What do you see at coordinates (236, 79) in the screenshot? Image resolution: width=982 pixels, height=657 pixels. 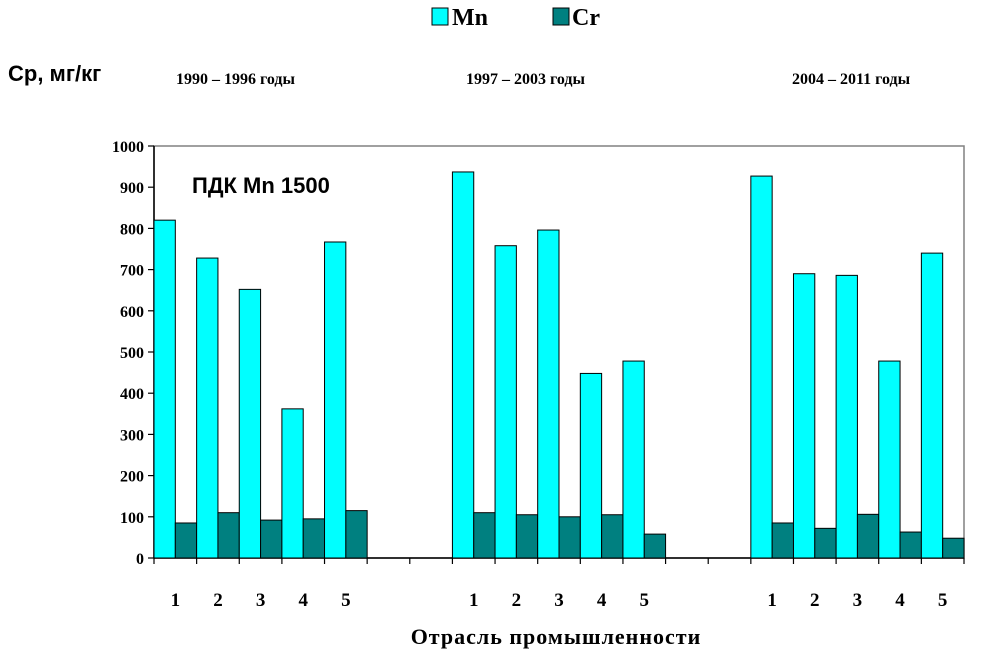 I see `period-label-1: 1990 – 1996 годы` at bounding box center [236, 79].